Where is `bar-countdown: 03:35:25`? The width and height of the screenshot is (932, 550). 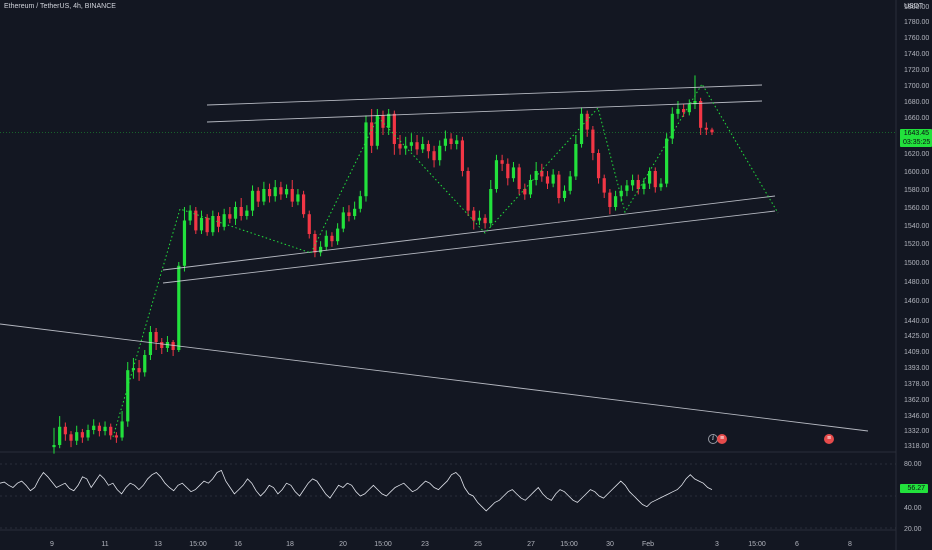
bar-countdown: 03:35:25 is located at coordinates (917, 142).